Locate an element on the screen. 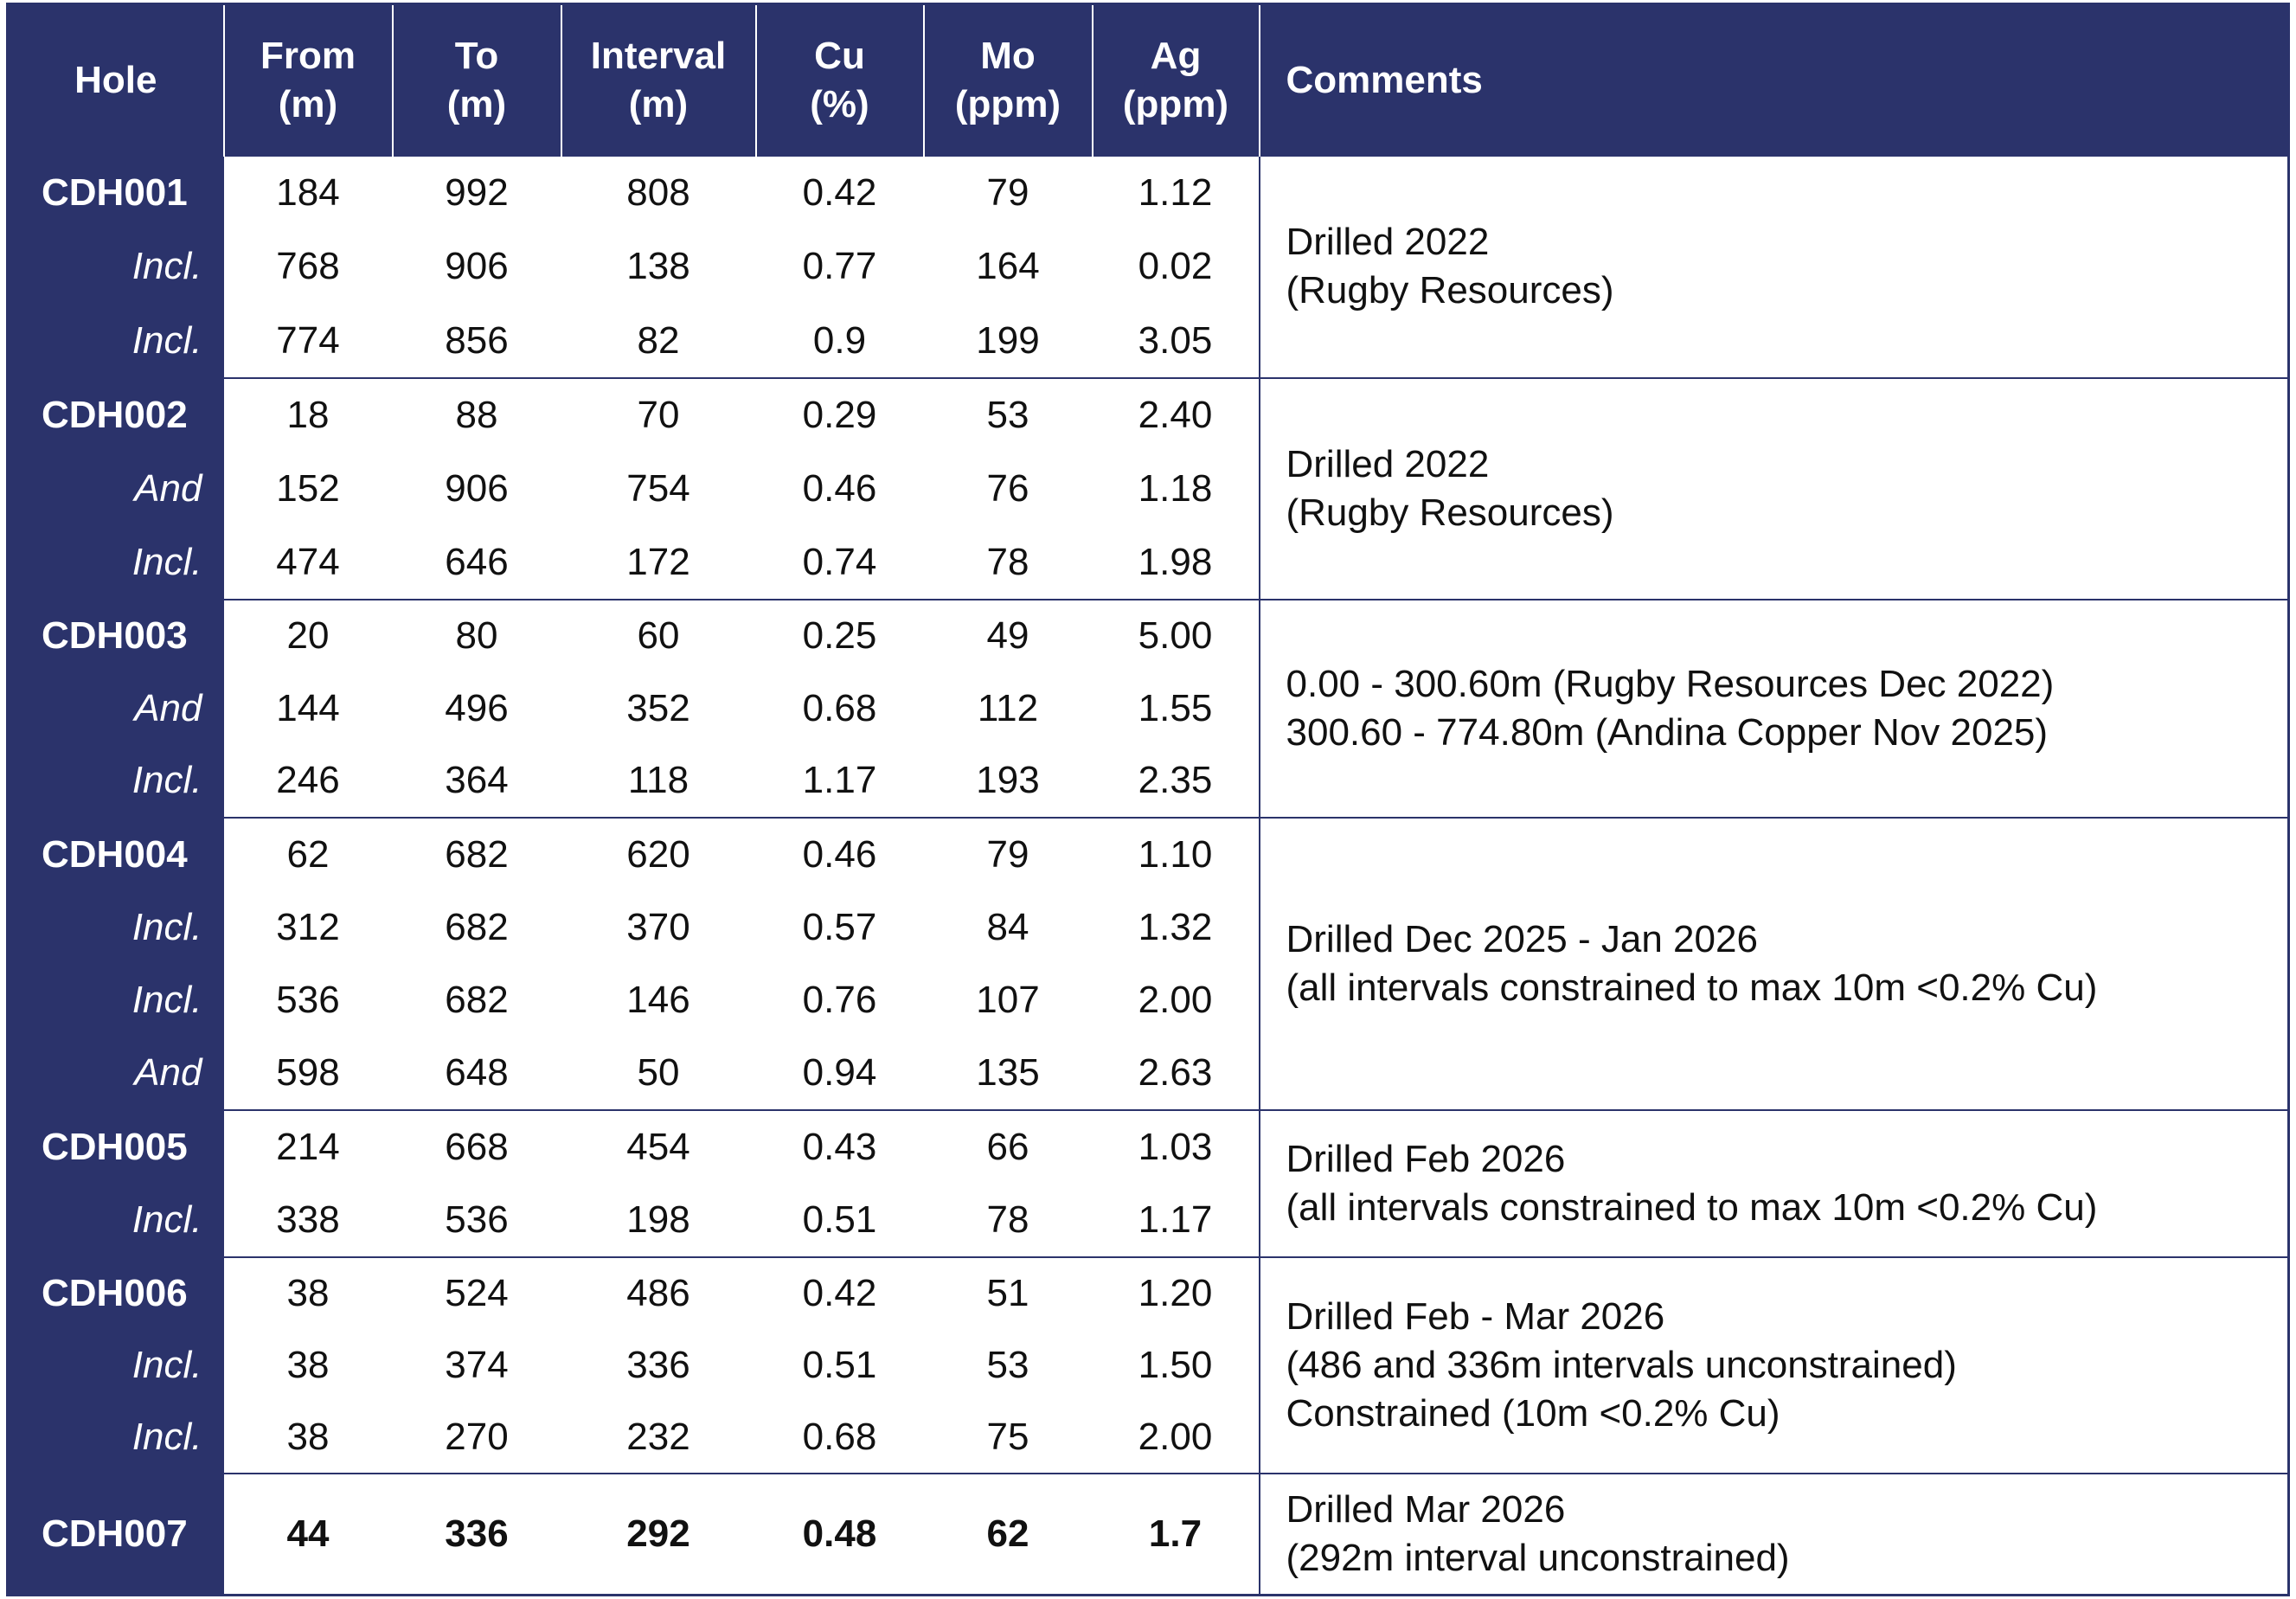 This screenshot has height=1599, width=2296. data-row: And 598 648 50 0.94 135 2.63 is located at coordinates (1148, 1073).